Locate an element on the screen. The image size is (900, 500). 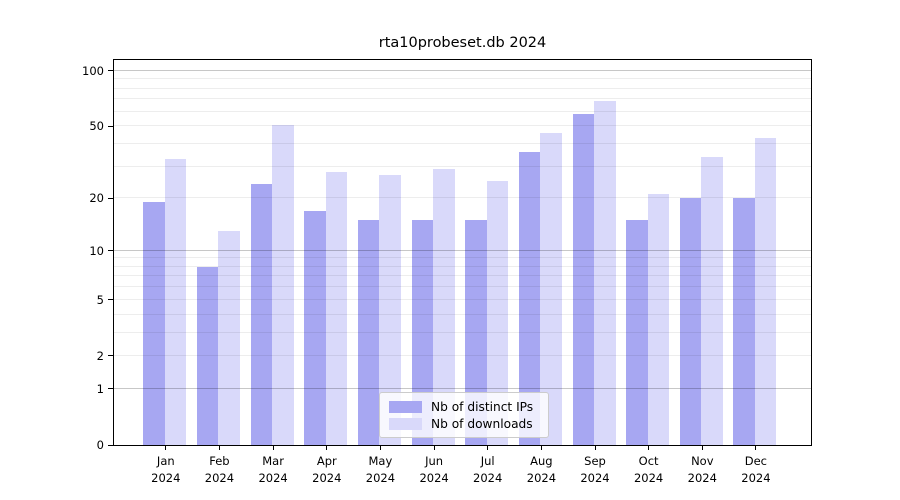
x-tick-label-sep: Sep 2024 is located at coordinates (595, 470).